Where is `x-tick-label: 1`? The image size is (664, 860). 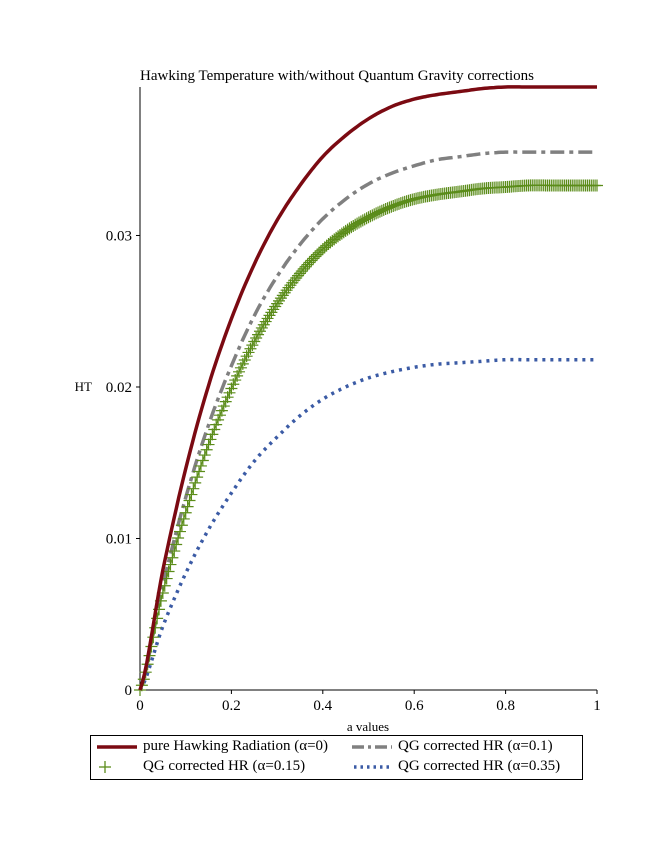
x-tick-label: 1 is located at coordinates (597, 706).